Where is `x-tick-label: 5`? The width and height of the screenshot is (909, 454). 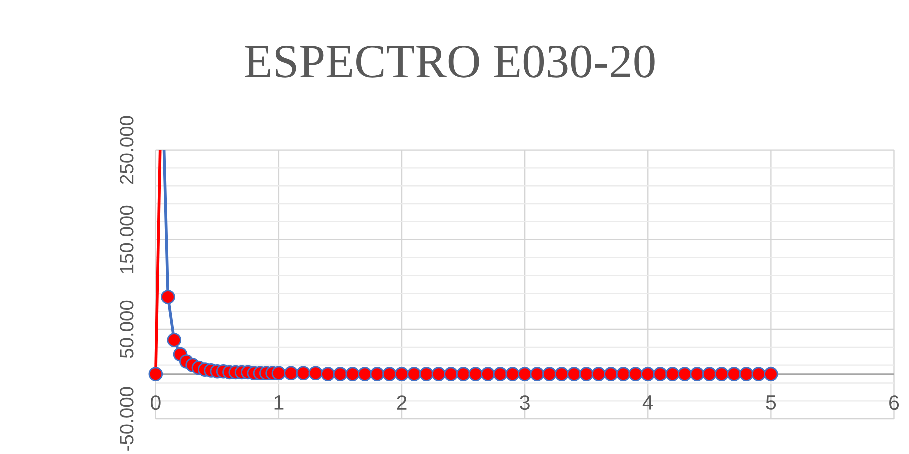 x-tick-label: 5 is located at coordinates (771, 403).